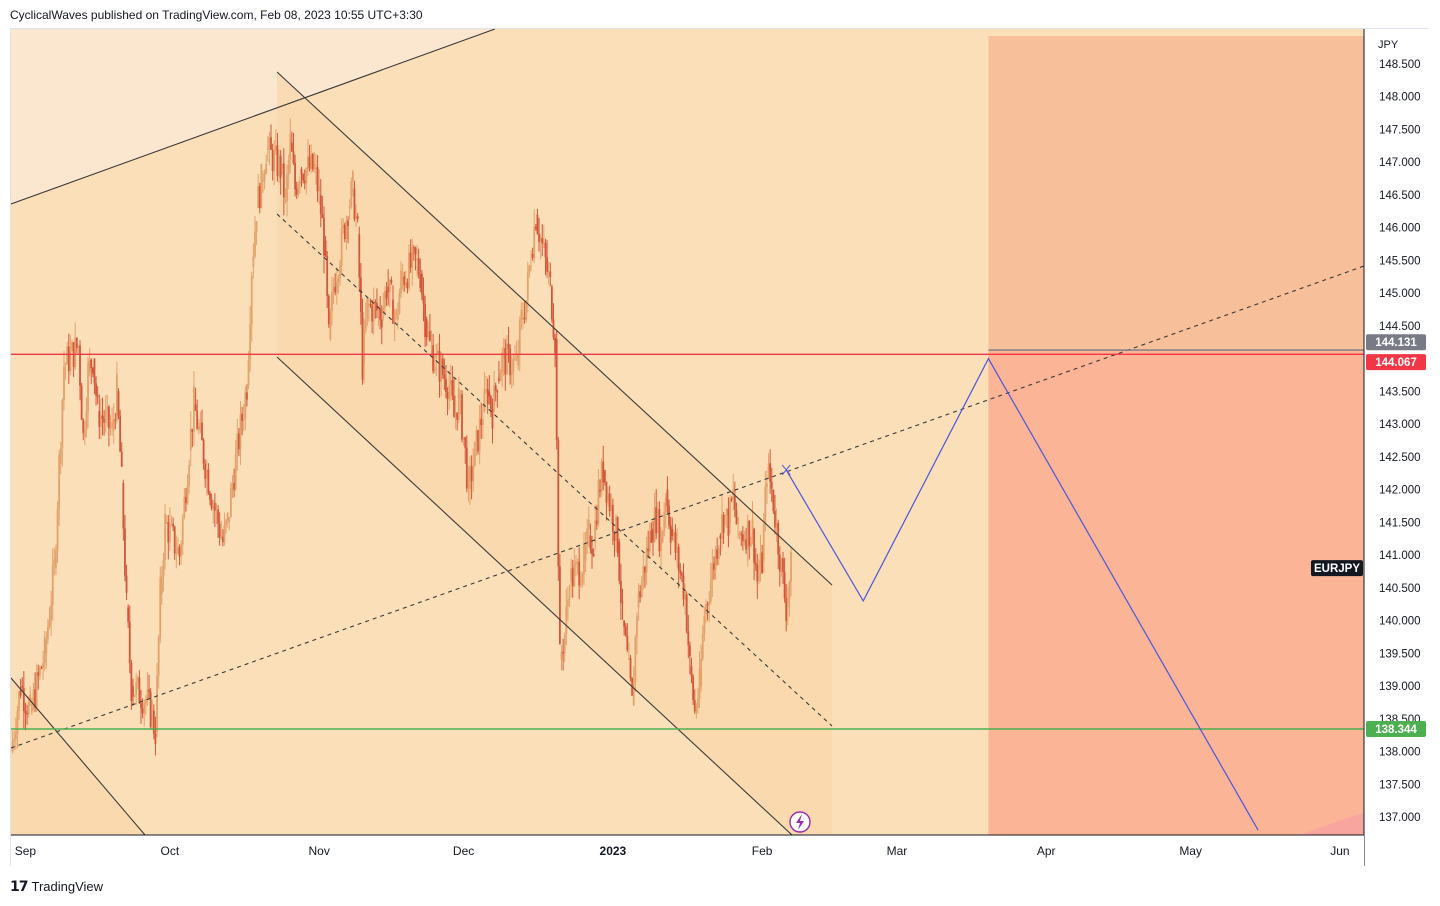 The image size is (1440, 906). Describe the element at coordinates (1400, 98) in the screenshot. I see `price-tick-label: 148.000` at that location.